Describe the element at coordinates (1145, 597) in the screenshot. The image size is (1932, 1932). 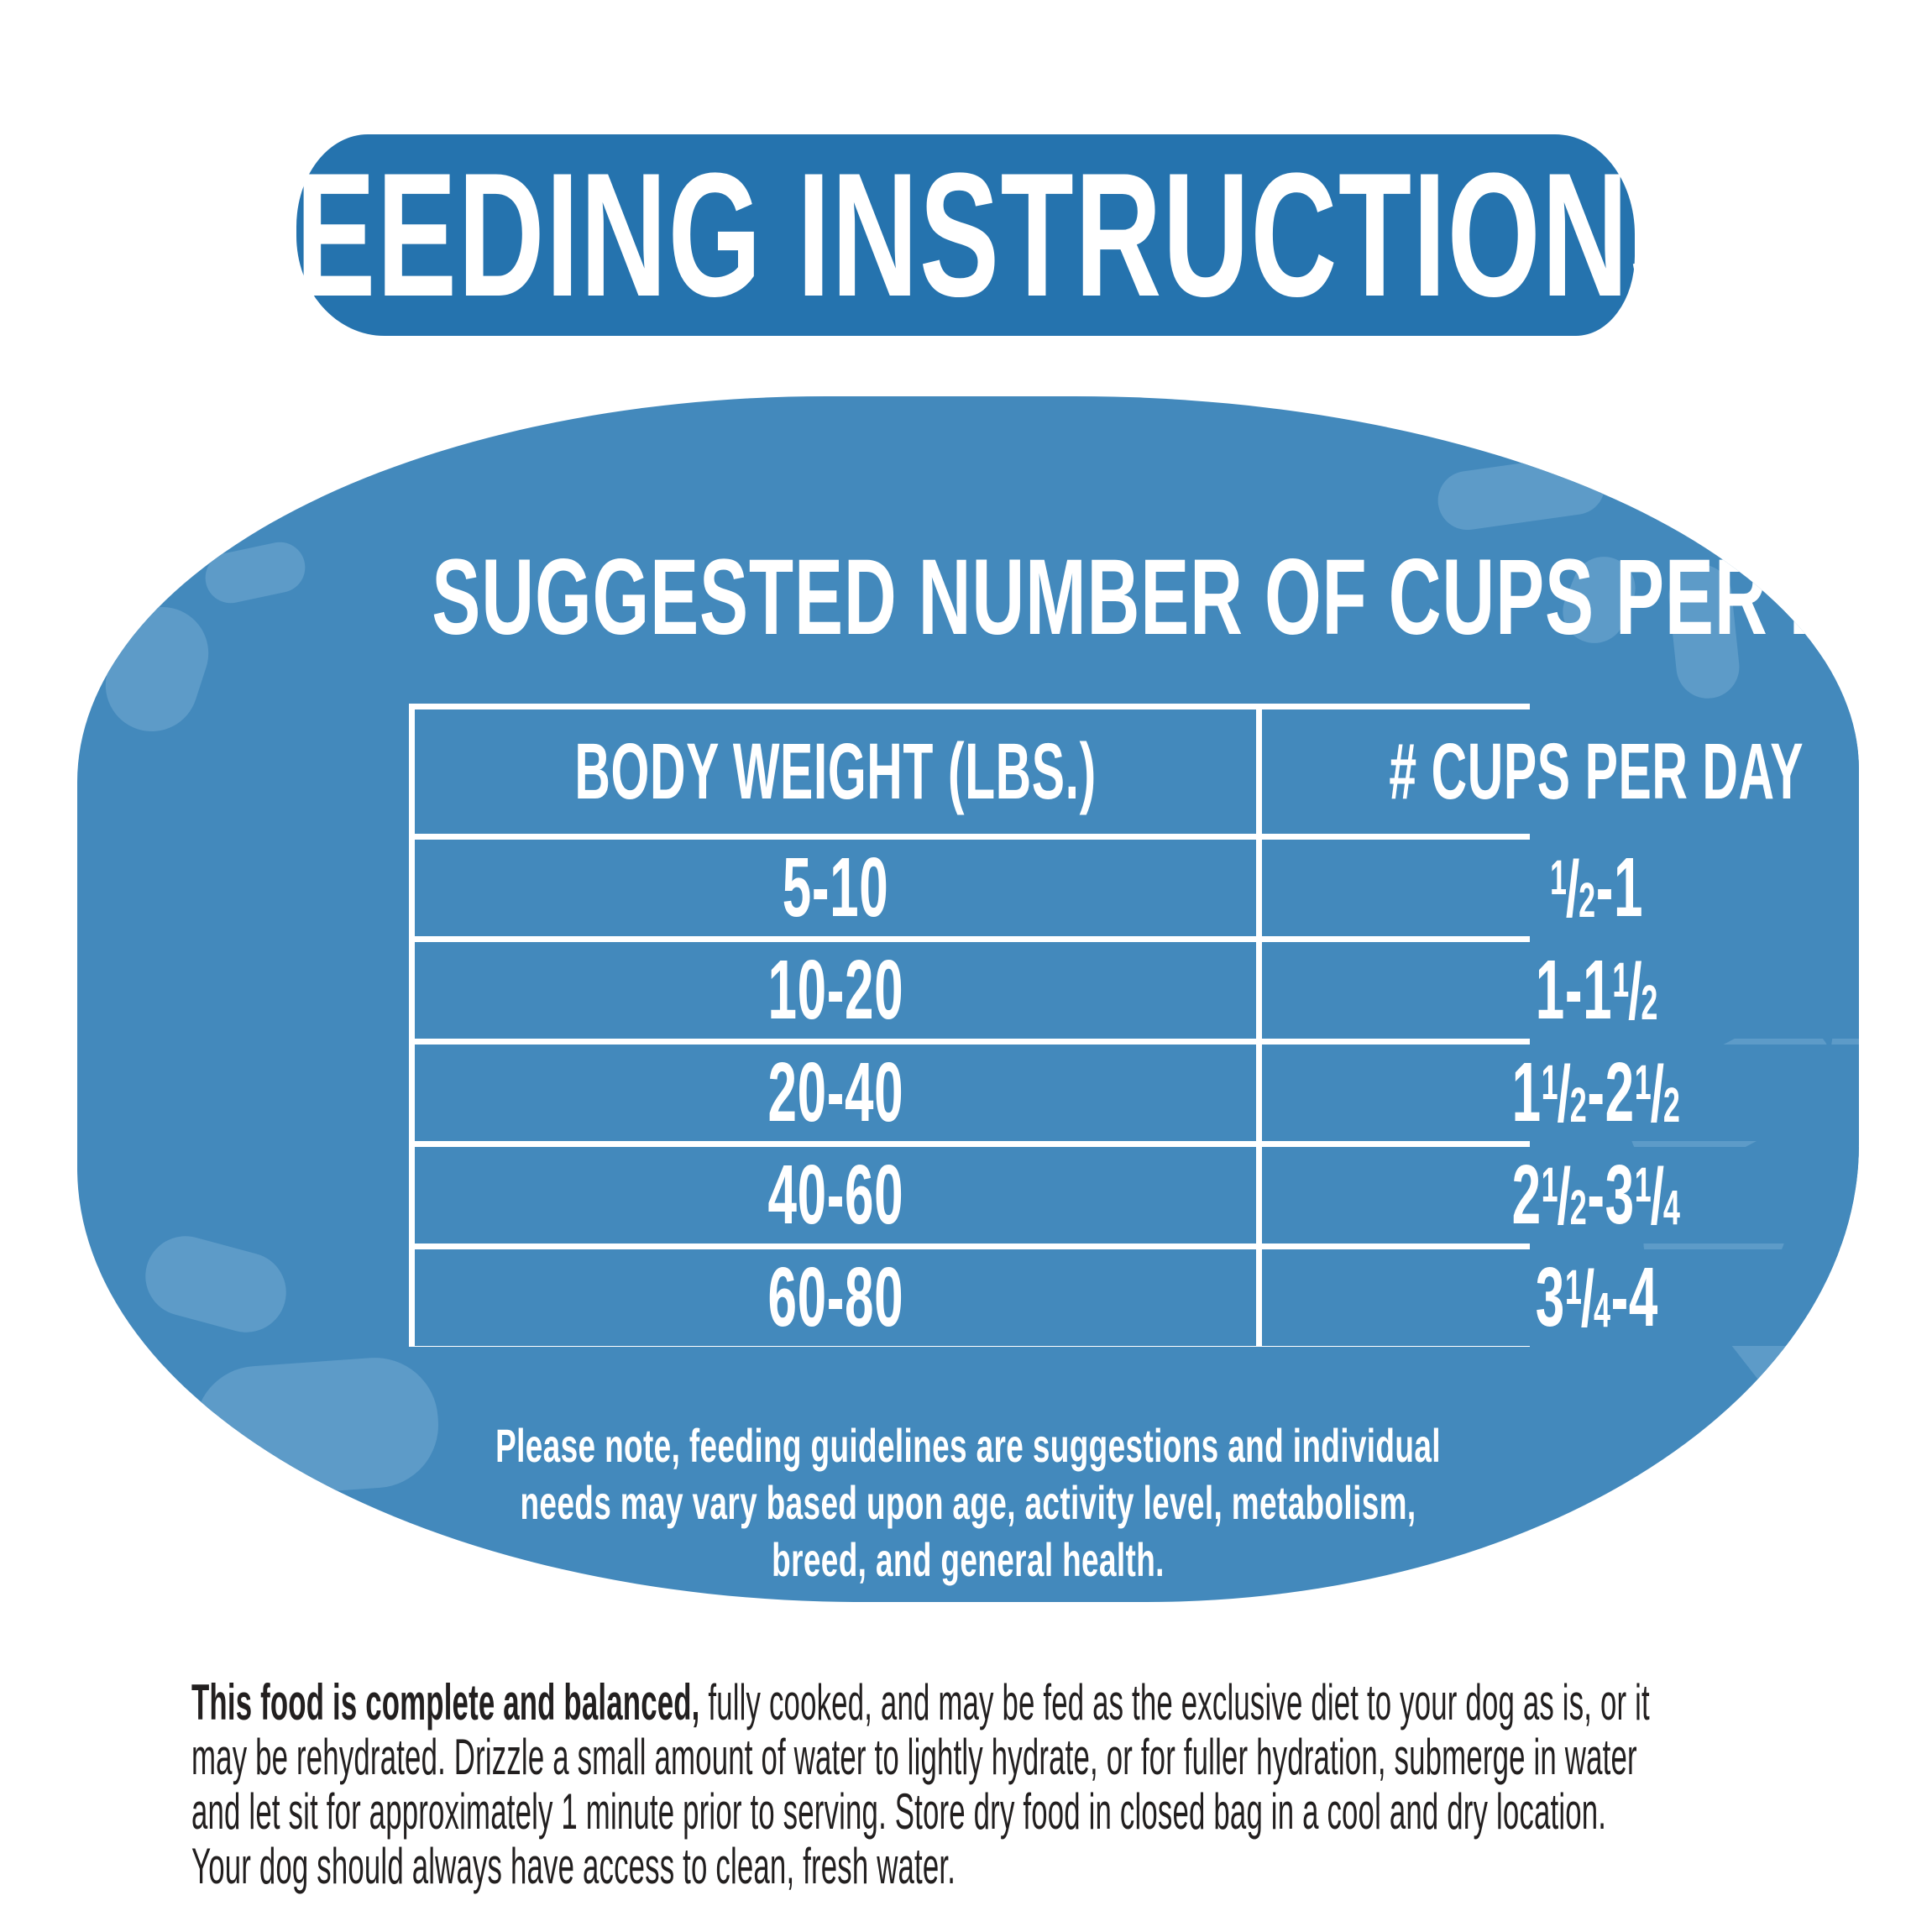
I see `panel-heading: SUGGESTED NUMBER OF CUPS PER DAY` at that location.